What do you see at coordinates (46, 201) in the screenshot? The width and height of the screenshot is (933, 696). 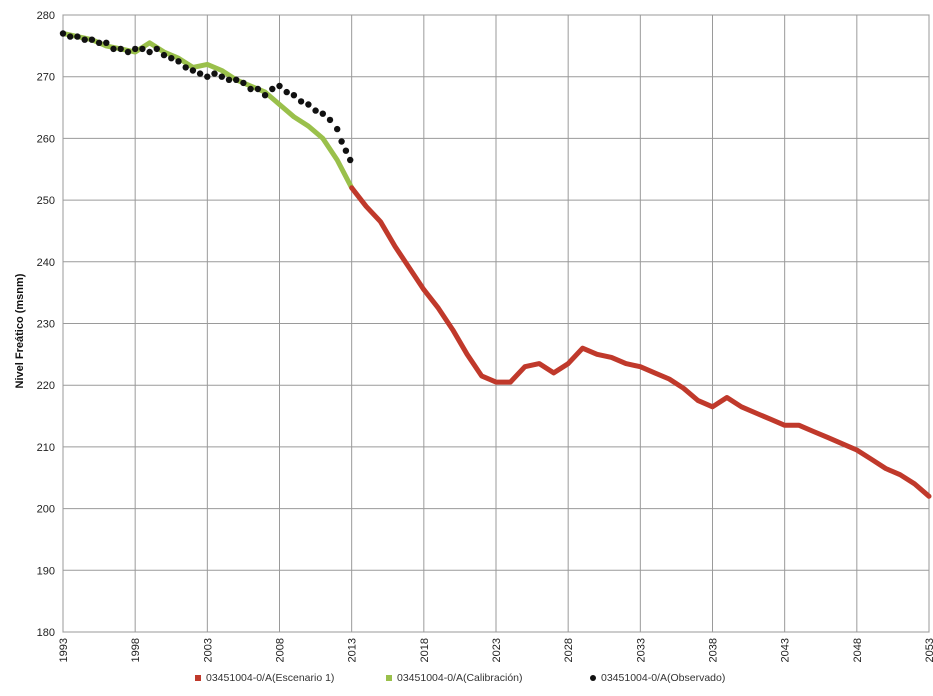 I see `y-tick-label: 250` at bounding box center [46, 201].